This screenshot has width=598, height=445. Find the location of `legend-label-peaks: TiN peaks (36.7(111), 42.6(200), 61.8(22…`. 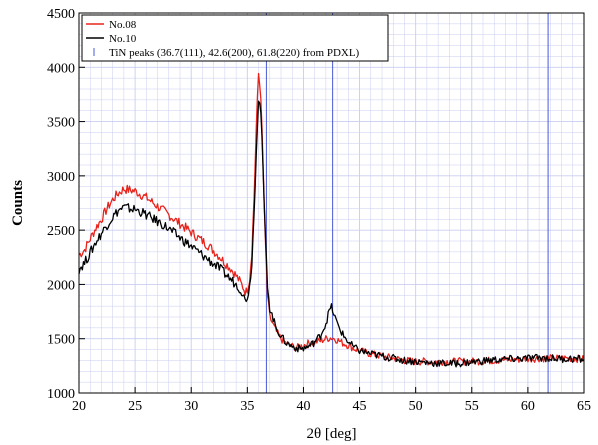

legend-label-peaks: TiN peaks (36.7(111), 42.6(200), 61.8(22… is located at coordinates (234, 53).